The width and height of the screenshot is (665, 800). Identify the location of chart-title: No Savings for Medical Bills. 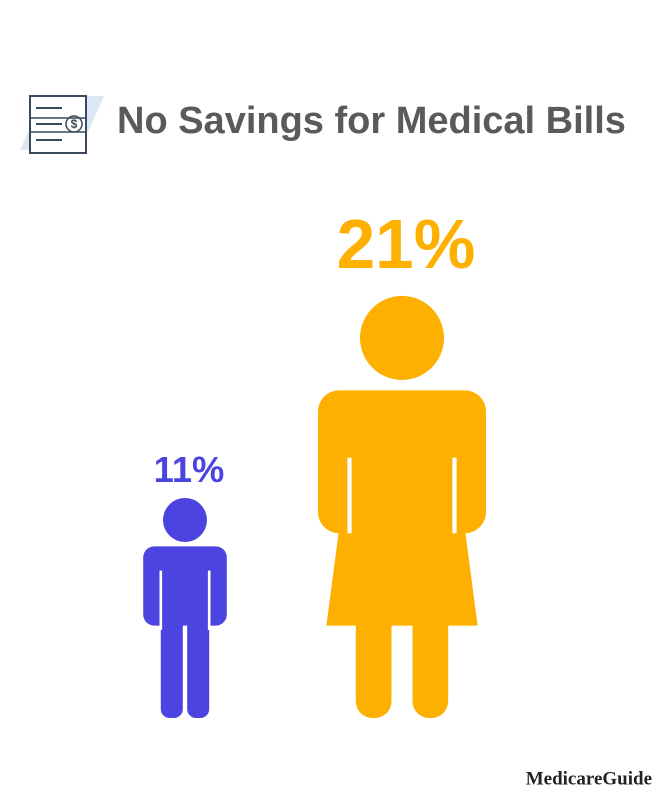
(371, 121).